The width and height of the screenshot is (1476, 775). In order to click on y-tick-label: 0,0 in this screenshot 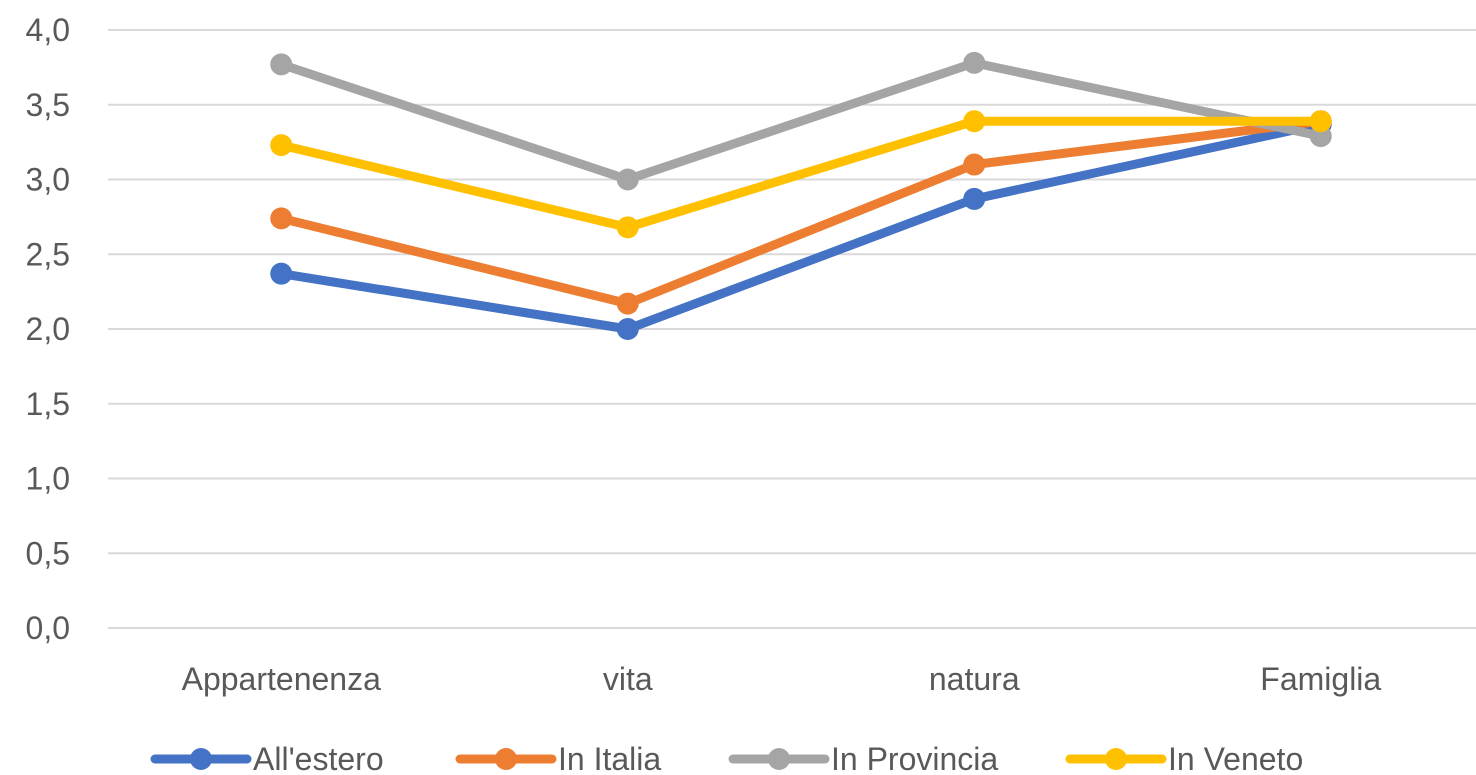, I will do `click(48, 628)`.